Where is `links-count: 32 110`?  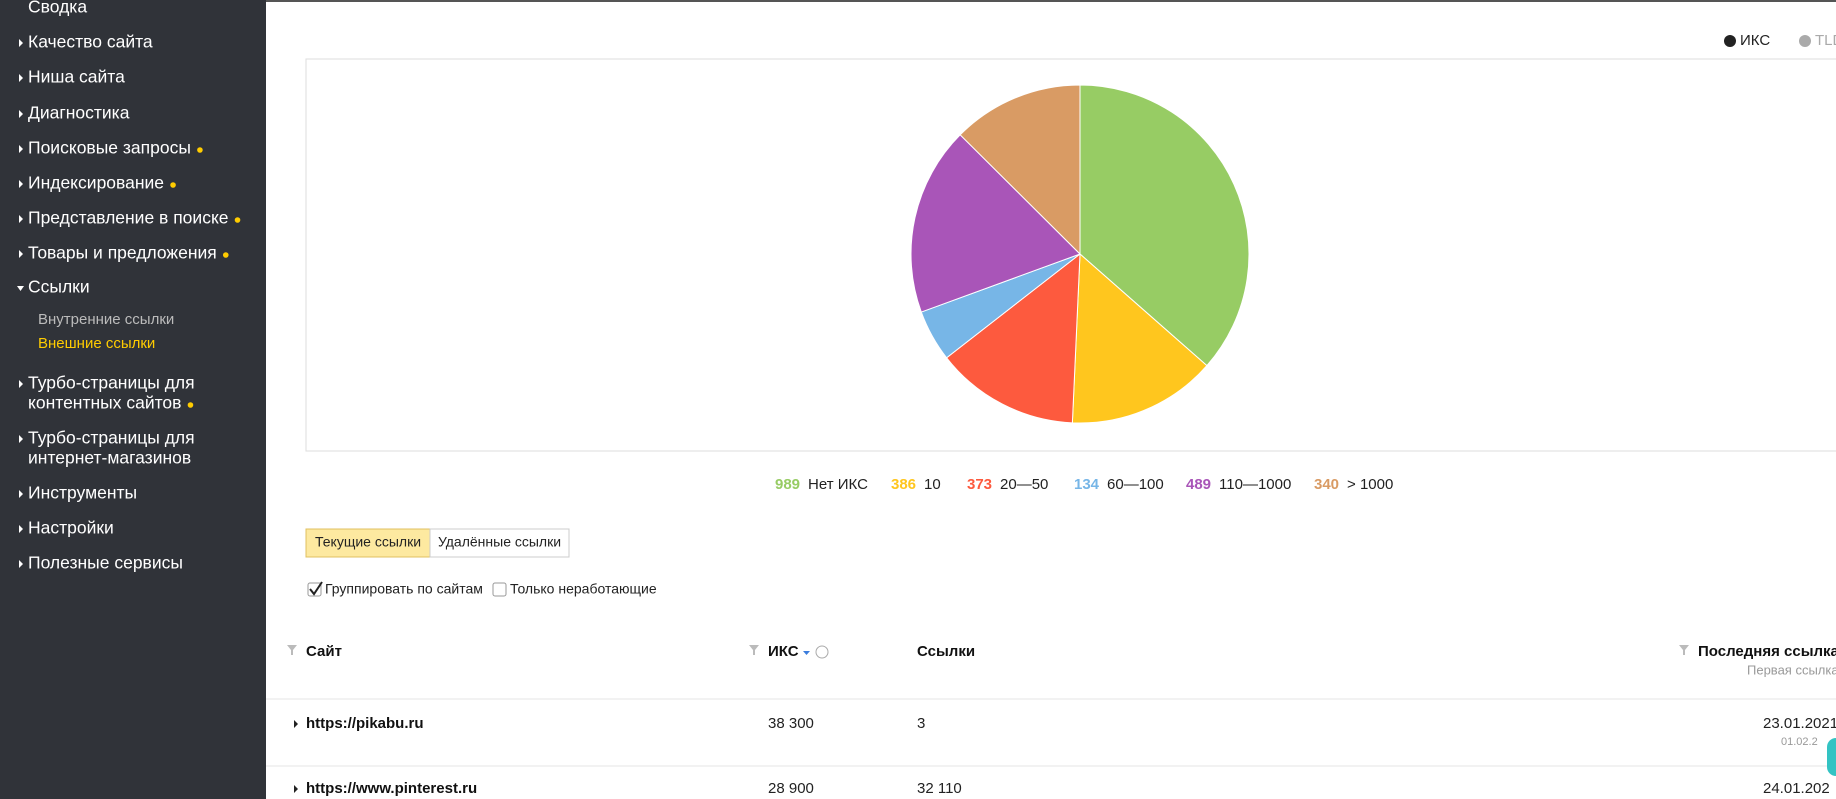
links-count: 32 110 is located at coordinates (939, 788).